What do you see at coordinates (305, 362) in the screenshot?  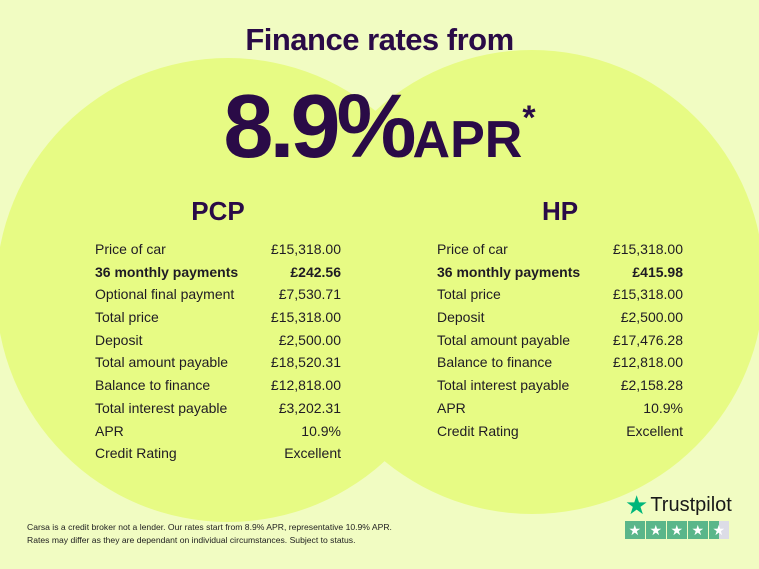 I see `row-value: £18,520.31` at bounding box center [305, 362].